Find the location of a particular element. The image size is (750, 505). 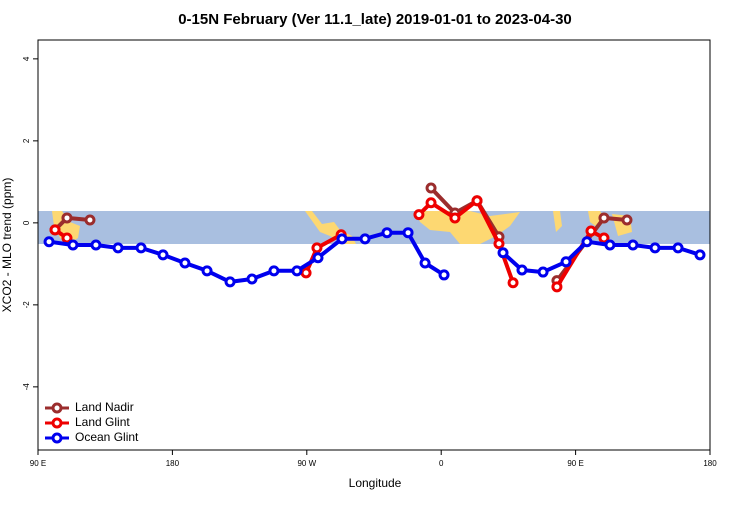

legend-label: Land Glint is located at coordinates (102, 422).